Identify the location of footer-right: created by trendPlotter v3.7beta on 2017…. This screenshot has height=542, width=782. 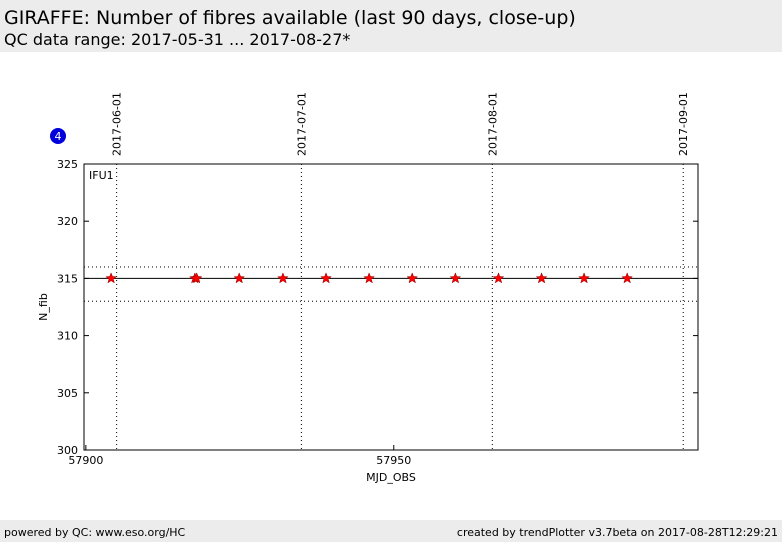
(617, 532).